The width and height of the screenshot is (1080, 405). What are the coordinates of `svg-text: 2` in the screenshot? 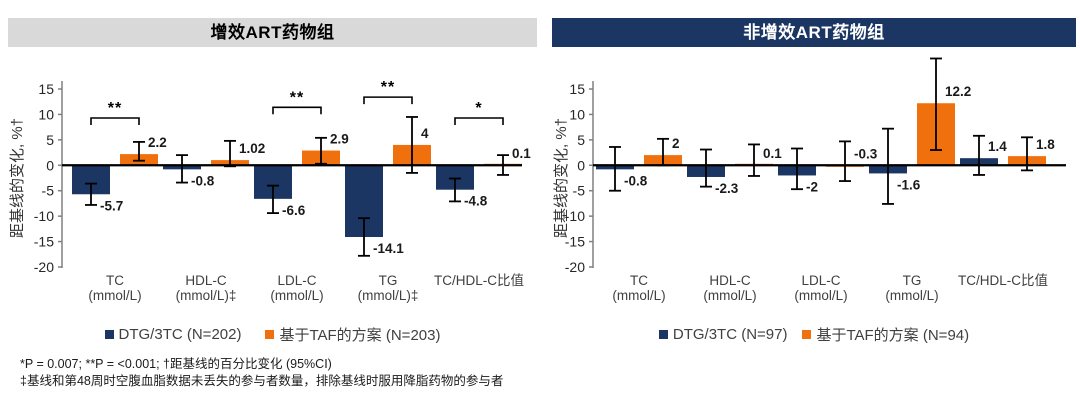 It's located at (676, 143).